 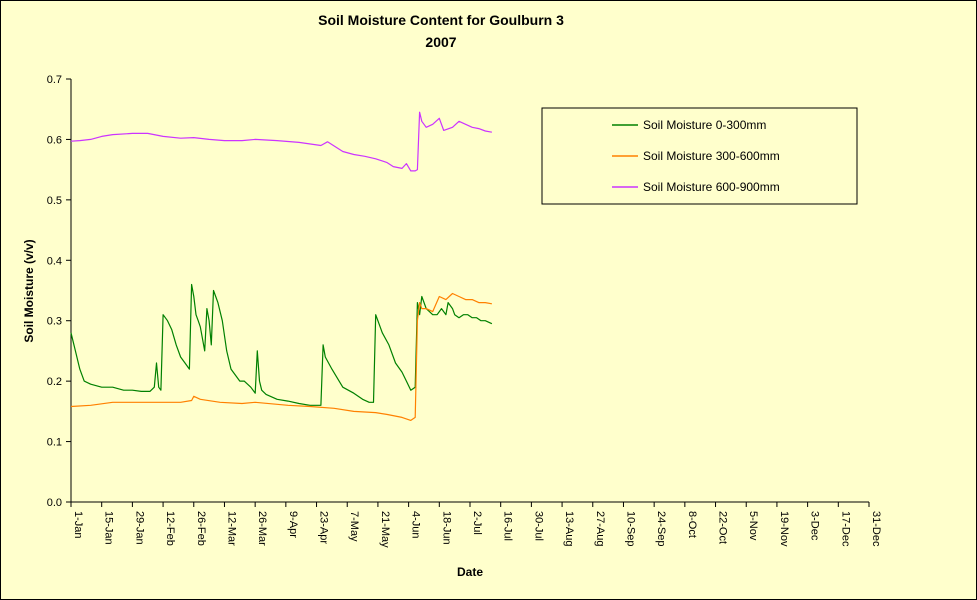 I want to click on y-tick-label: 0.5, so click(x=54, y=201).